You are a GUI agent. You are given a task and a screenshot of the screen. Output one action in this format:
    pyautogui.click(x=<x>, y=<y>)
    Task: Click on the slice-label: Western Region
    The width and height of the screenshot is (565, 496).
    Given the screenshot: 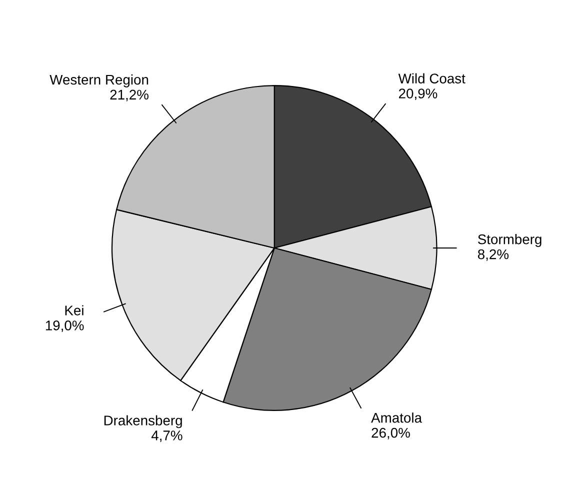 What is the action you would take?
    pyautogui.click(x=99, y=81)
    